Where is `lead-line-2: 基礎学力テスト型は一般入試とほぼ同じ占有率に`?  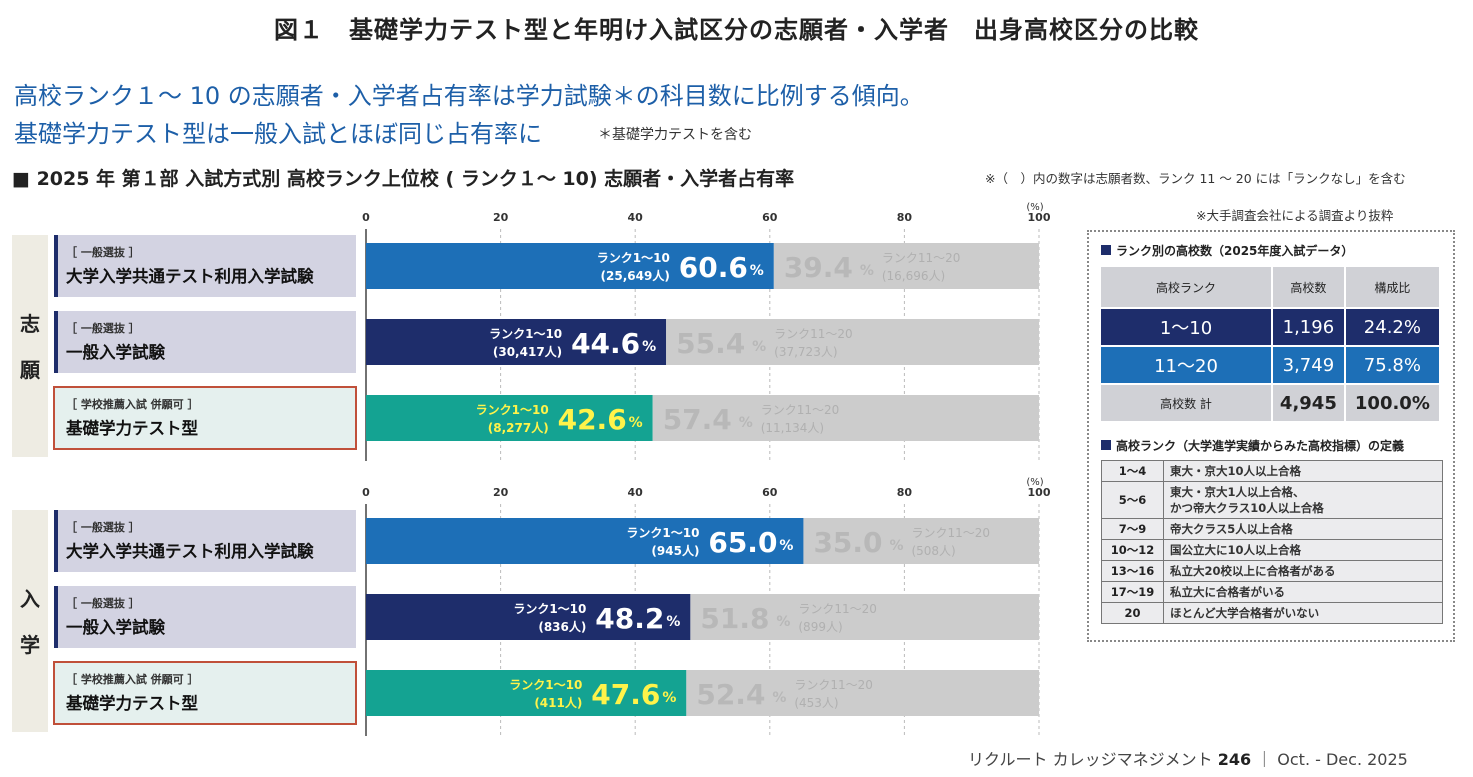 lead-line-2: 基礎学力テスト型は一般入試とほぼ同じ占有率に is located at coordinates (278, 134).